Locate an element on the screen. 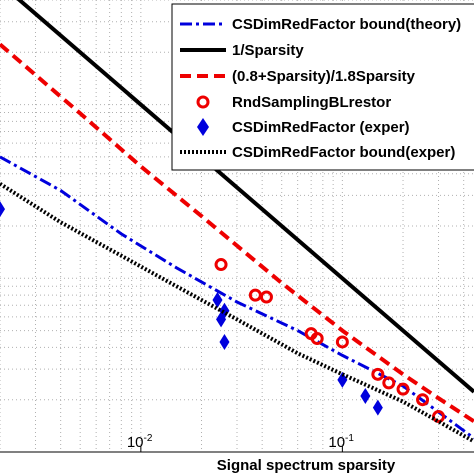  legend-label-inverse: 1/Sparsity is located at coordinates (268, 50).